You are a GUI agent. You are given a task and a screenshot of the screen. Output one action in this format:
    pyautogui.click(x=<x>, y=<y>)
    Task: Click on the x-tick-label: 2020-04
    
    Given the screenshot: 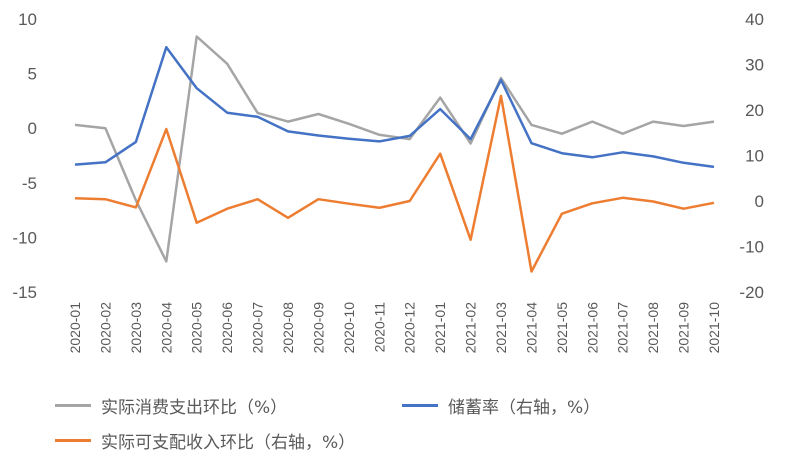 What is the action you would take?
    pyautogui.click(x=166, y=328)
    